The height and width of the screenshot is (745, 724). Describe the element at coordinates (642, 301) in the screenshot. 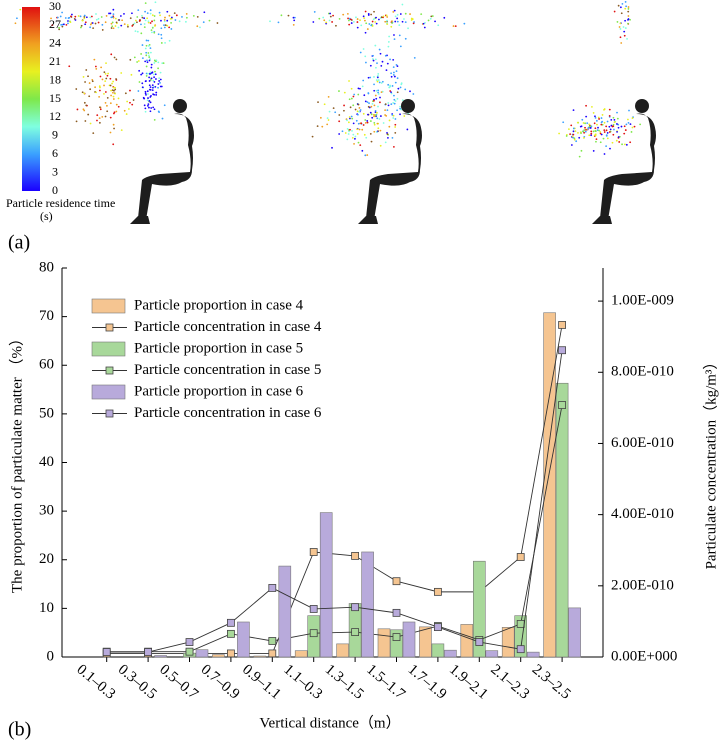

I see `y2-tick-label: 1.00E-009` at that location.